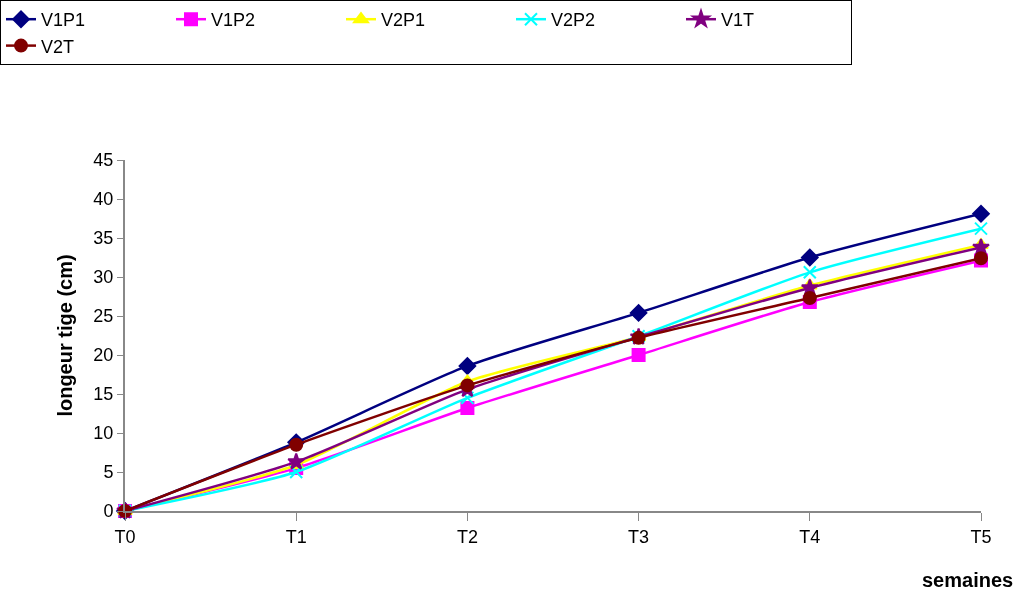 Image resolution: width=1026 pixels, height=601 pixels. Describe the element at coordinates (296, 536) in the screenshot. I see `x-tick-label: T1` at that location.